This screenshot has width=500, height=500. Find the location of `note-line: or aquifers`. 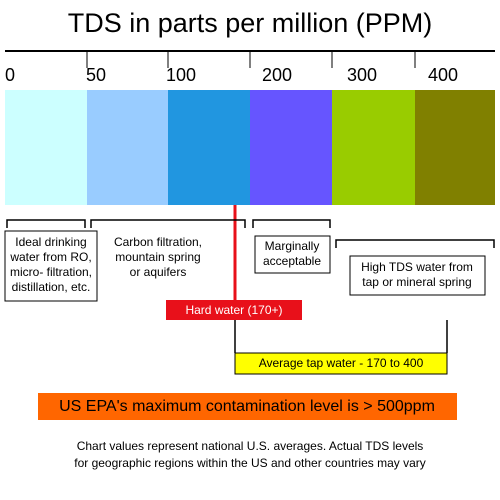

note-line: or aquifers is located at coordinates (158, 272).